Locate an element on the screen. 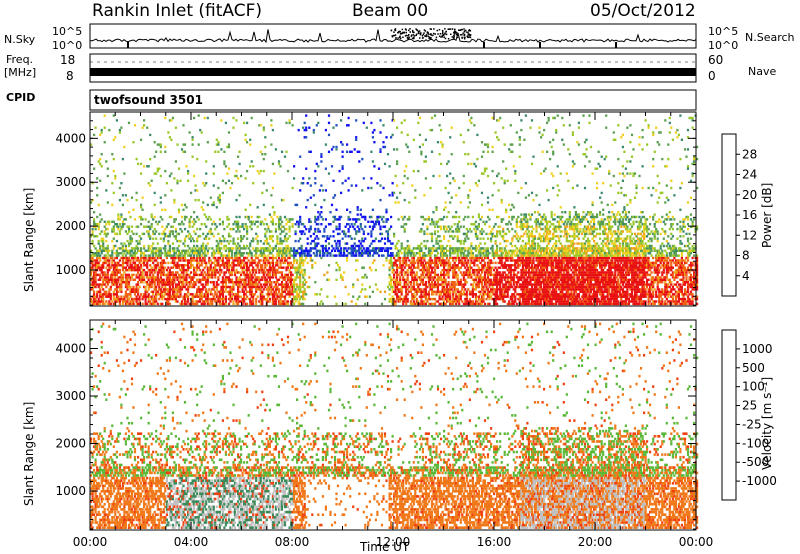 The width and height of the screenshot is (800, 554). beam-title: Beam 00 is located at coordinates (390, 11).